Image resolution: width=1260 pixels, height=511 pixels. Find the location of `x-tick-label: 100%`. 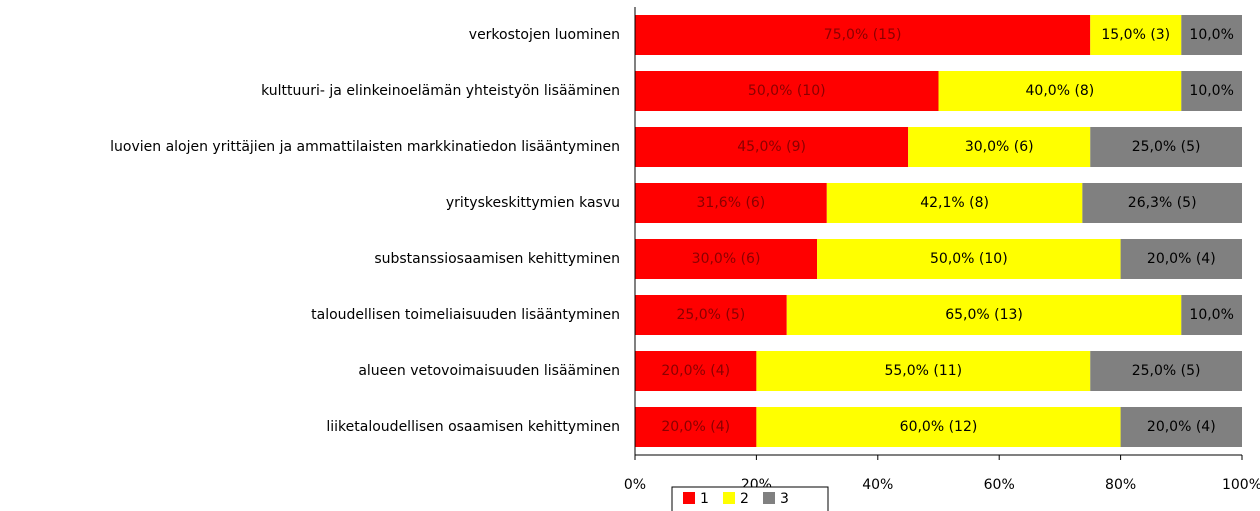

x-tick-label: 100% is located at coordinates (1241, 485).